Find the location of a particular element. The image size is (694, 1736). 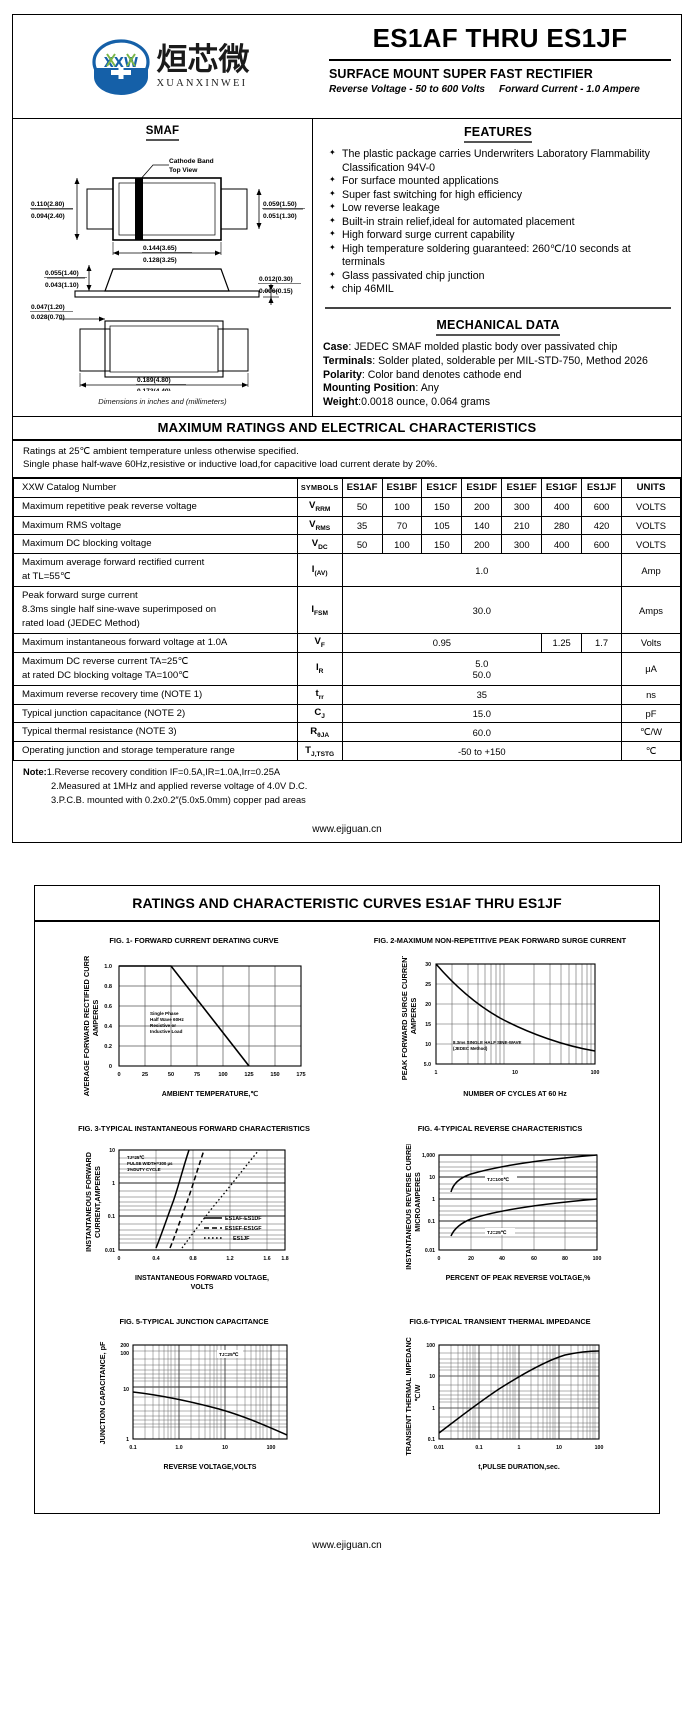

feature-item: chip 46MIL is located at coordinates (501, 290).